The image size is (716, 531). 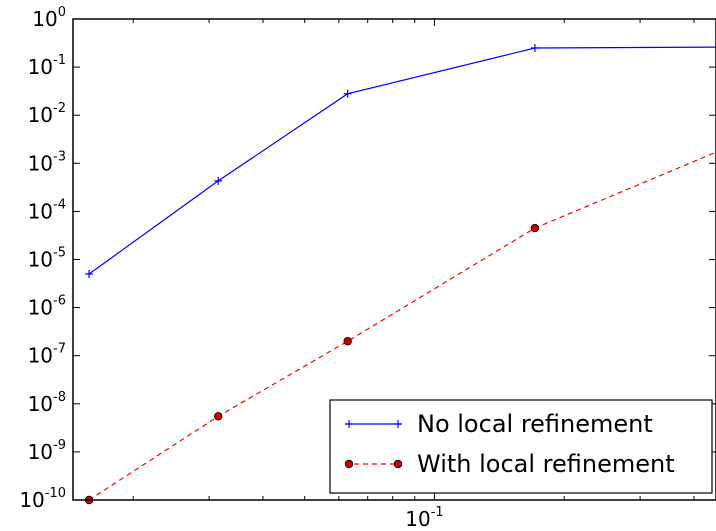 I want to click on y-tick-label-2: 10⁻², so click(x=47, y=114).